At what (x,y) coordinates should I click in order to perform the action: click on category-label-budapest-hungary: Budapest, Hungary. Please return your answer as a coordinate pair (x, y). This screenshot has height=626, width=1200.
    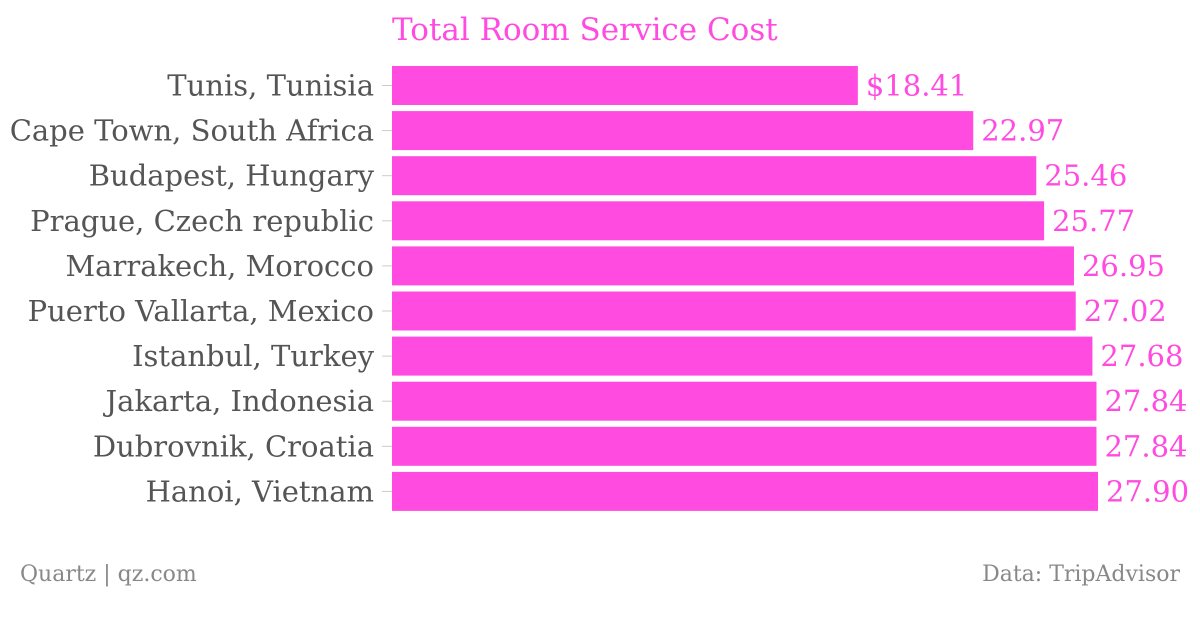
    Looking at the image, I should click on (232, 176).